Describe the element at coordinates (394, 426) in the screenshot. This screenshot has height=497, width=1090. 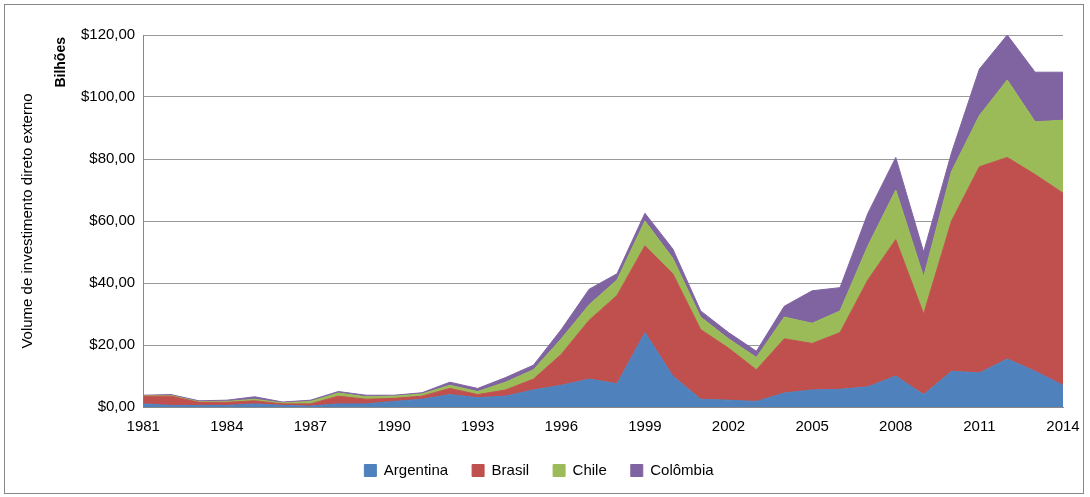
I see `x-tick-label: 1990` at that location.